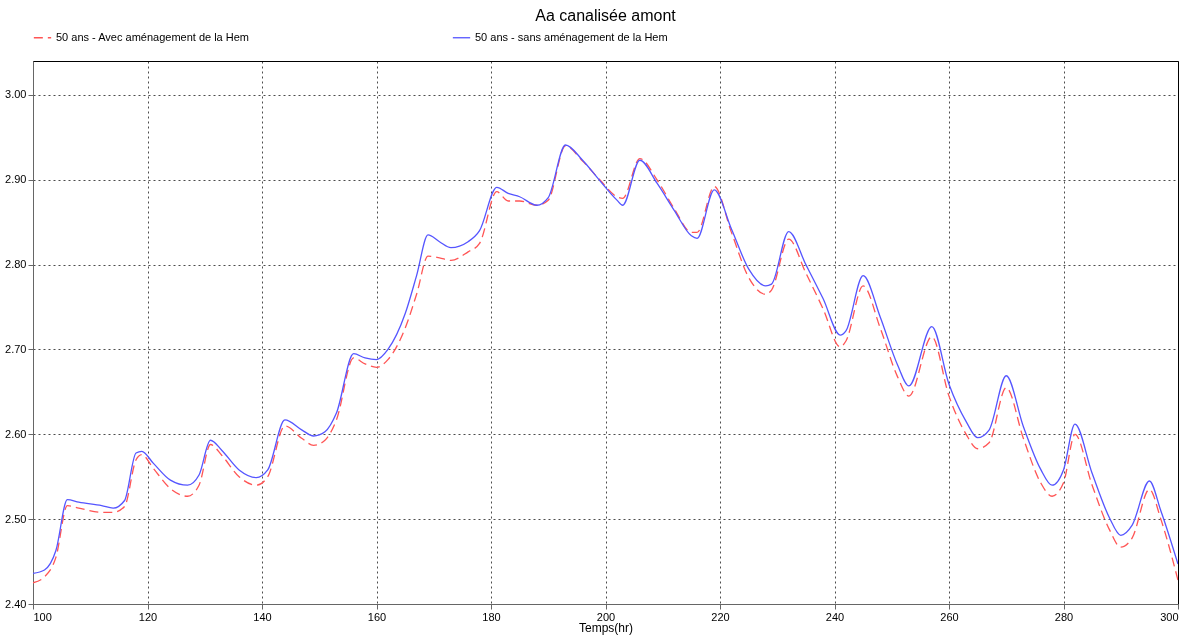  I want to click on y-tick-label: 2.40, so click(16, 603).